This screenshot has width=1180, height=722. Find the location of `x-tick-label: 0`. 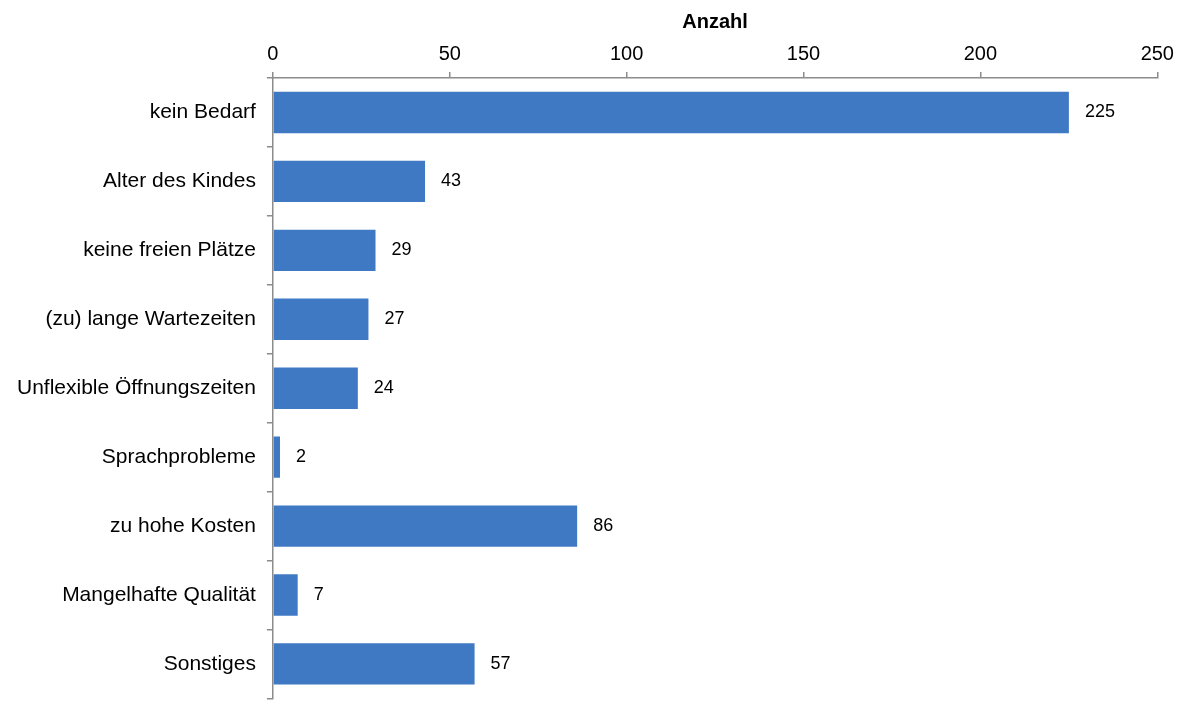

x-tick-label: 0 is located at coordinates (273, 52).